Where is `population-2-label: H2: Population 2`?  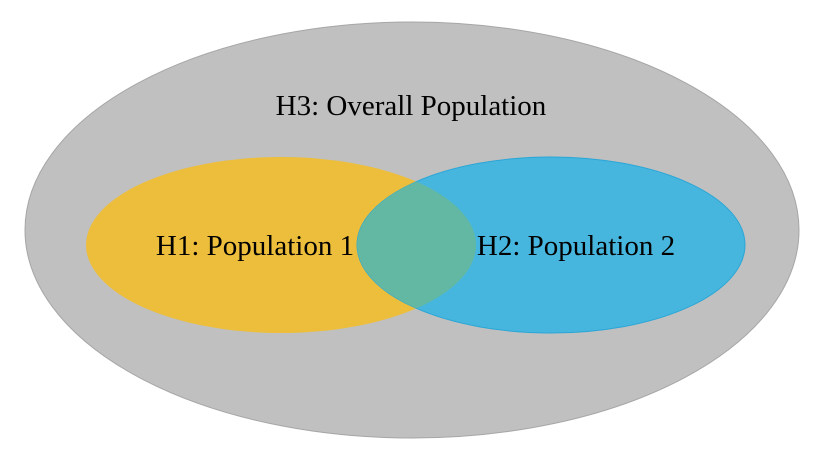
population-2-label: H2: Population 2 is located at coordinates (576, 246).